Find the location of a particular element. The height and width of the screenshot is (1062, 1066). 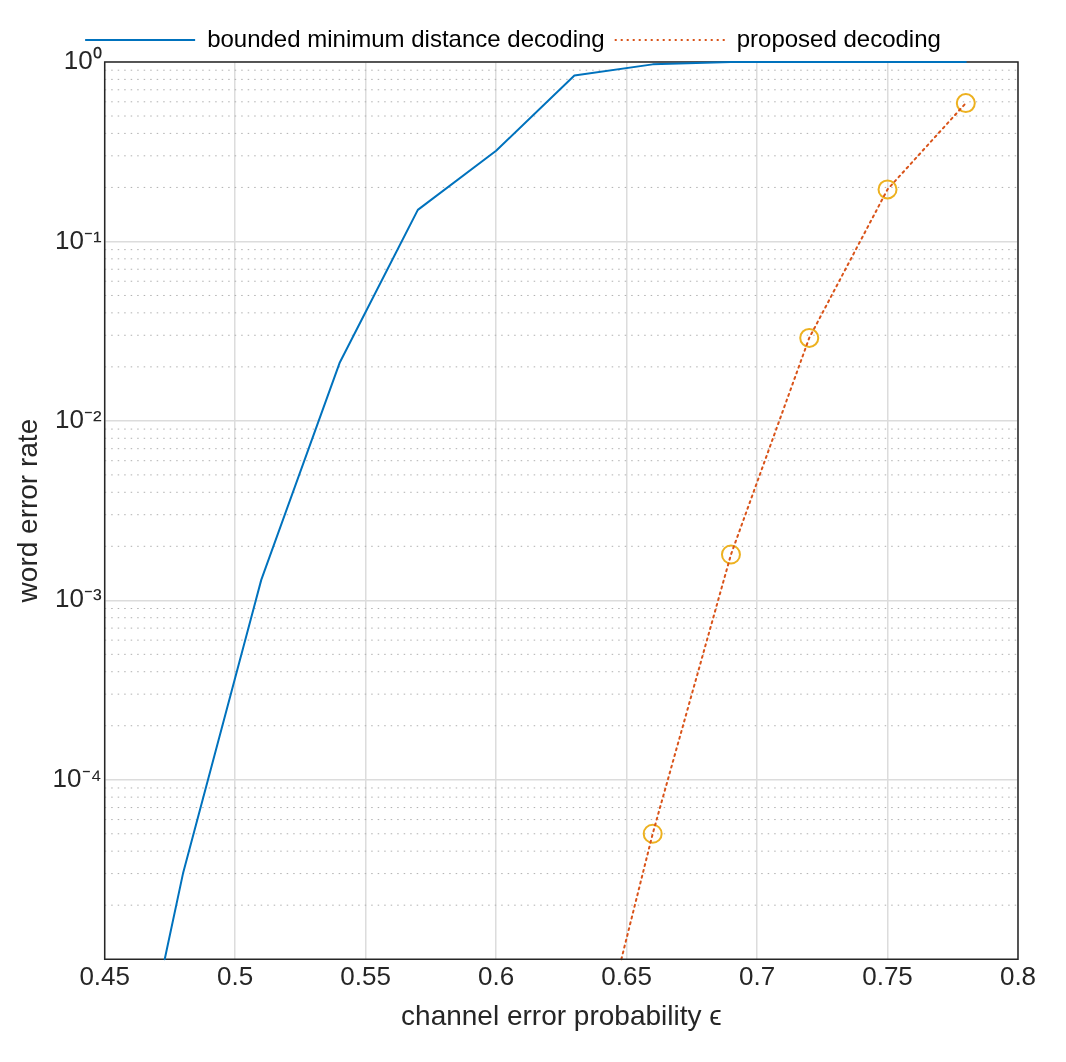

x-axis-title: channel error probability ϵ is located at coordinates (561, 1015).